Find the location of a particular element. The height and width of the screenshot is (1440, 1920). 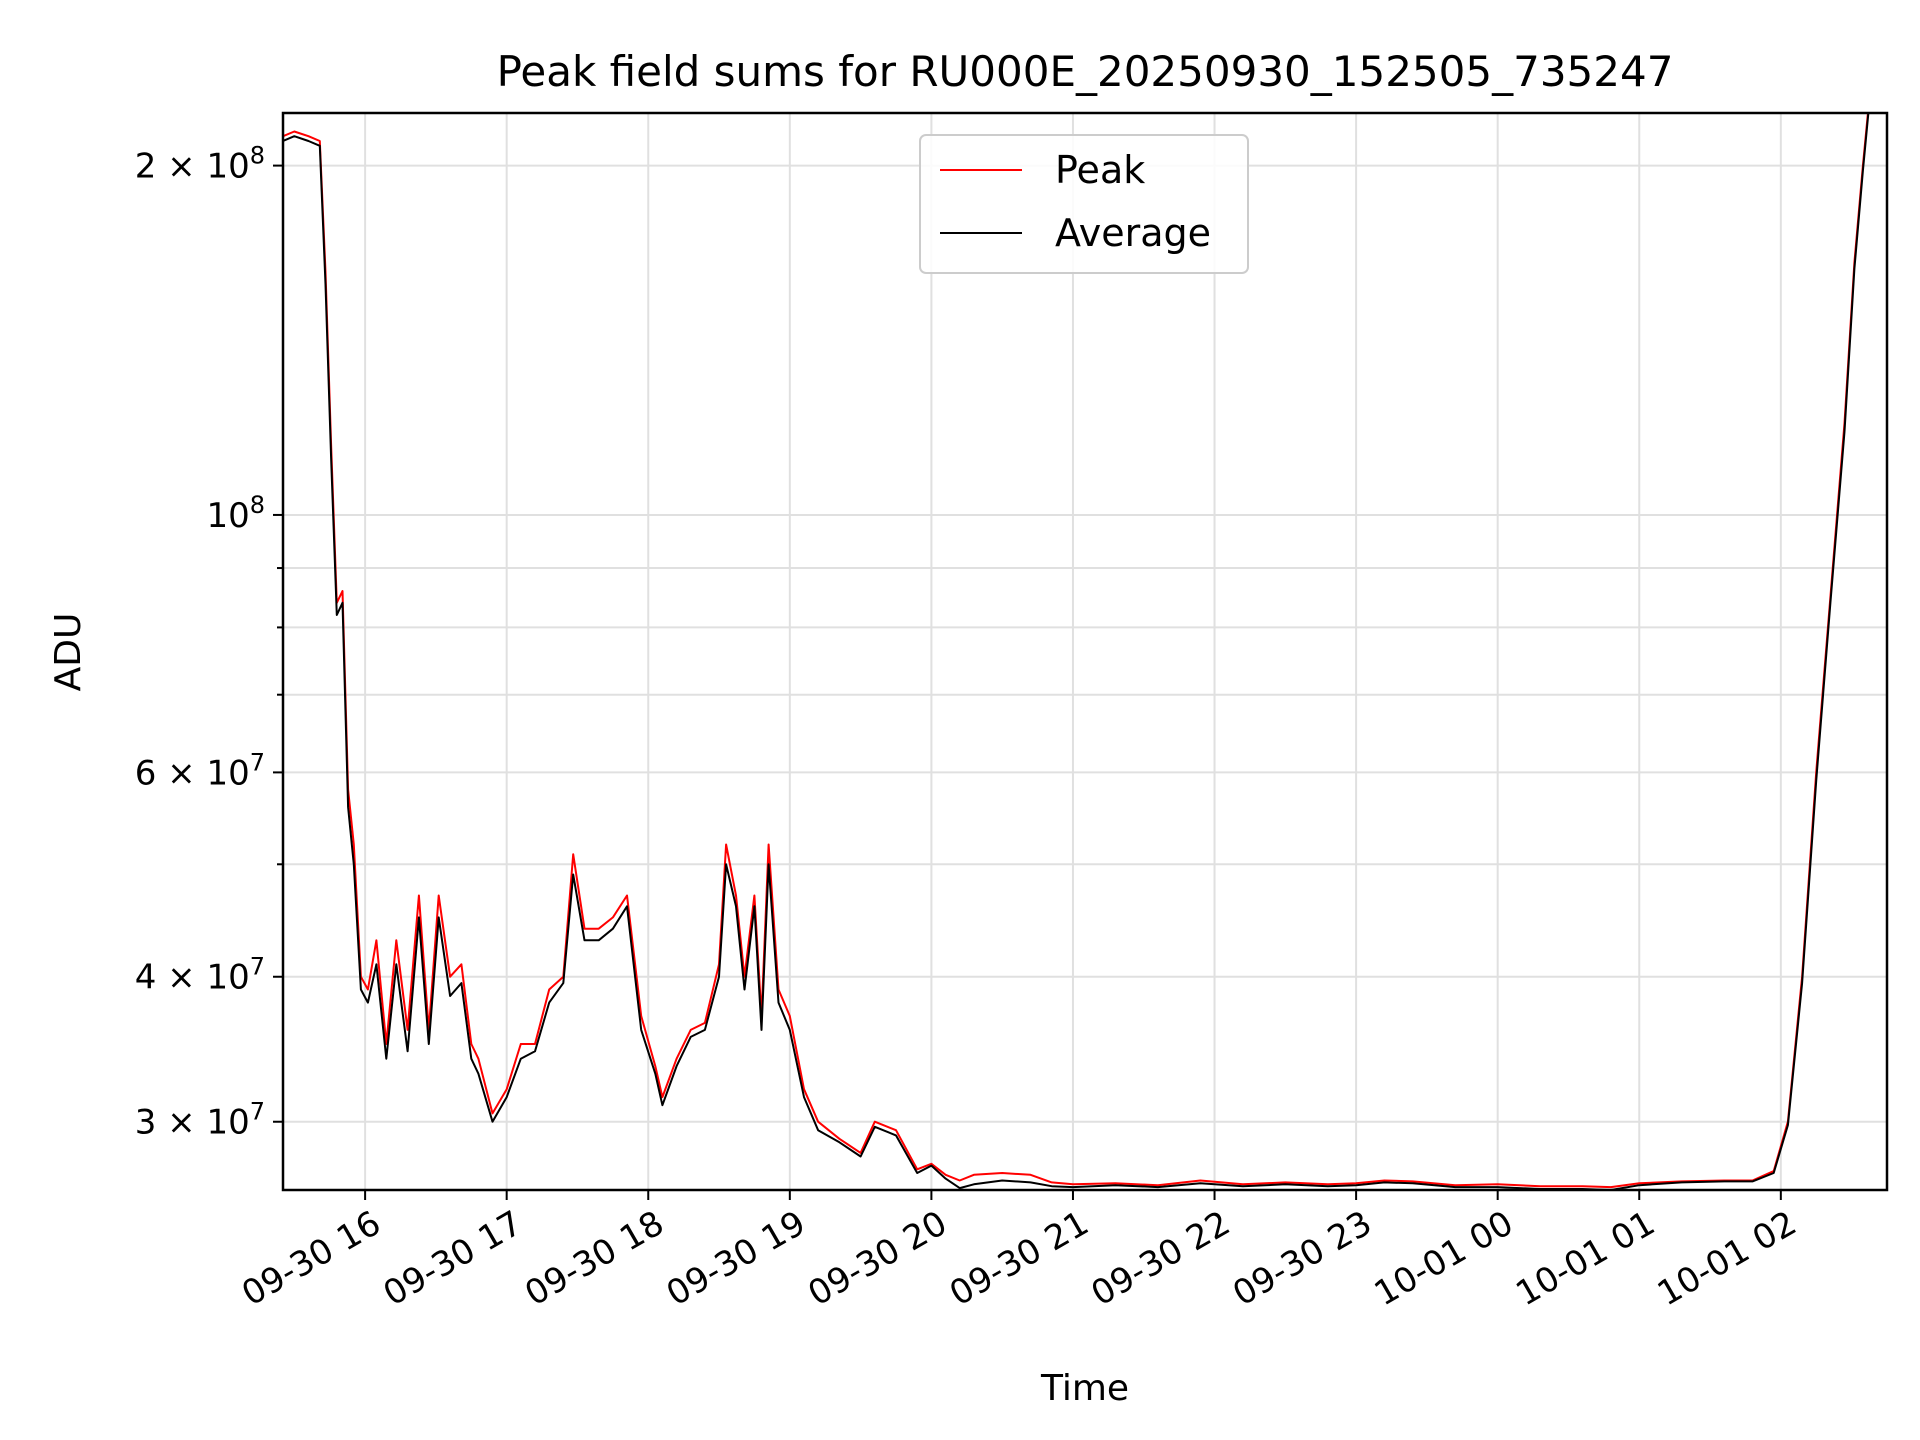

y-axis-ticks: 2 × 108 108 6 × 107 4 × 107 3 × 107 is located at coordinates (209, 642).